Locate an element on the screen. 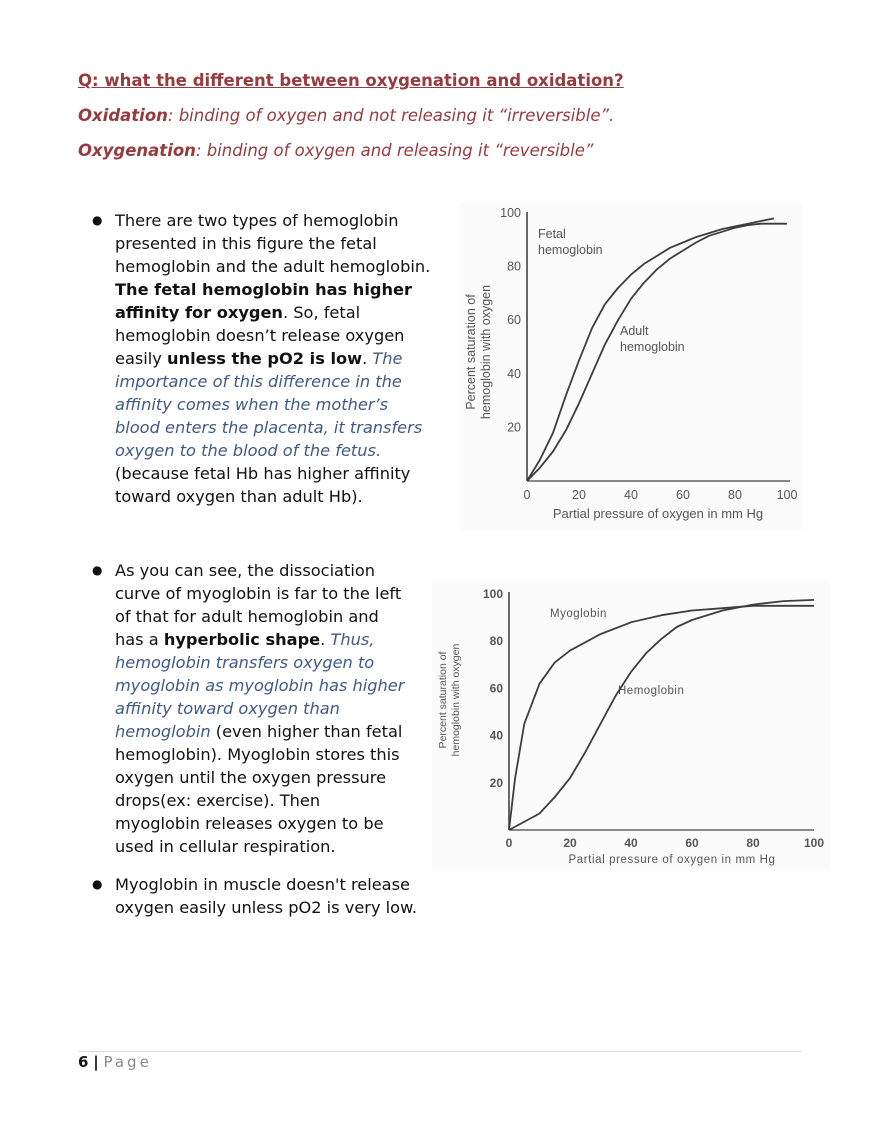  highlight-line: hemoglobin transfers oxygen to is located at coordinates (245, 662).